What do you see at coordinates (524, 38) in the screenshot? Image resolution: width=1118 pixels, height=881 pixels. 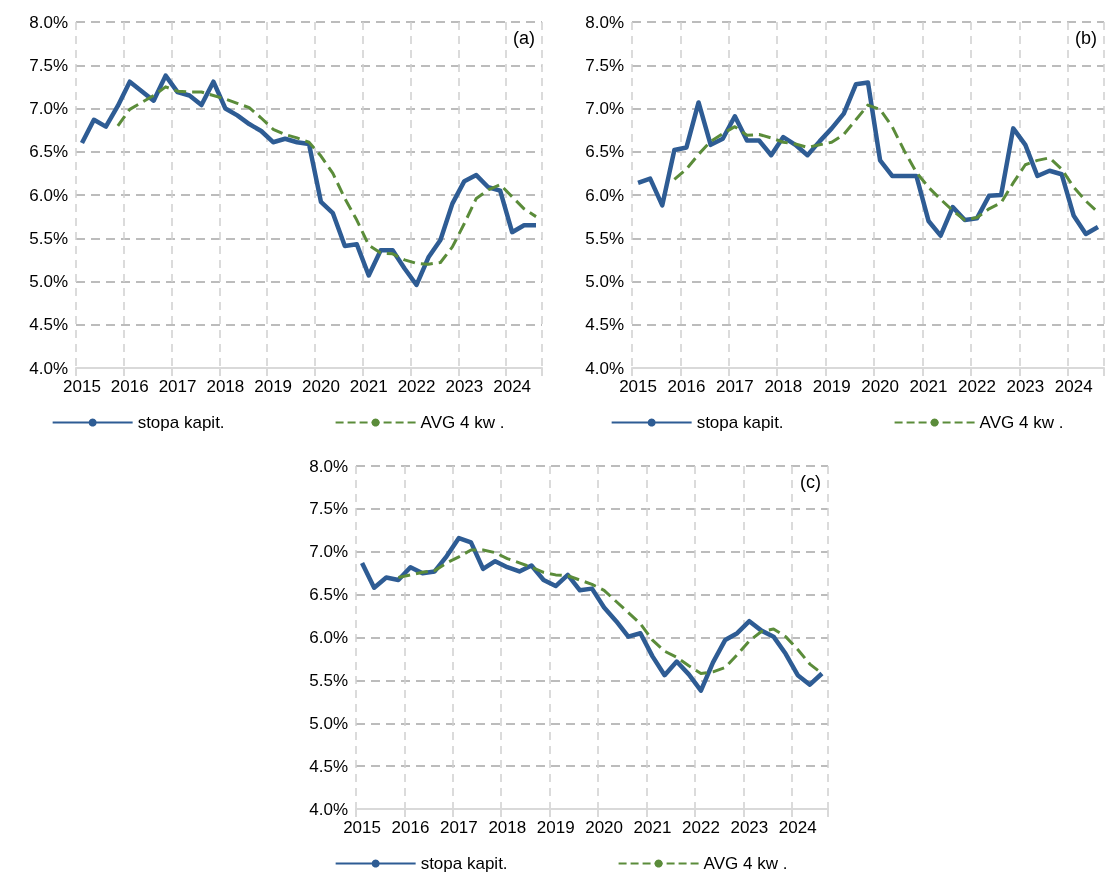 I see `chart-title: (a)` at bounding box center [524, 38].